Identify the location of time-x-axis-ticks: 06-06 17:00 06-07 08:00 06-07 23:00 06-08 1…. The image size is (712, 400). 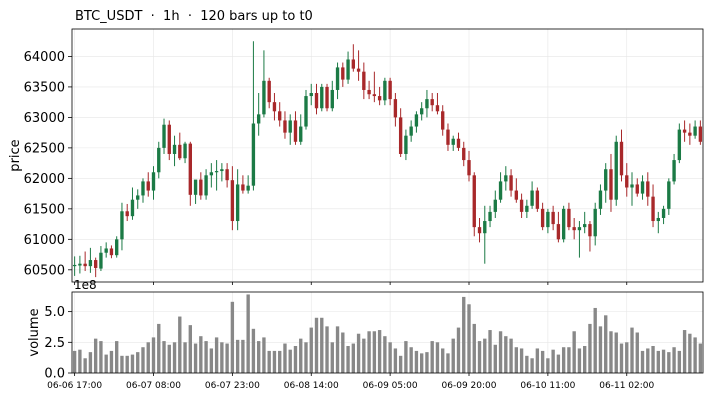
(351, 382).